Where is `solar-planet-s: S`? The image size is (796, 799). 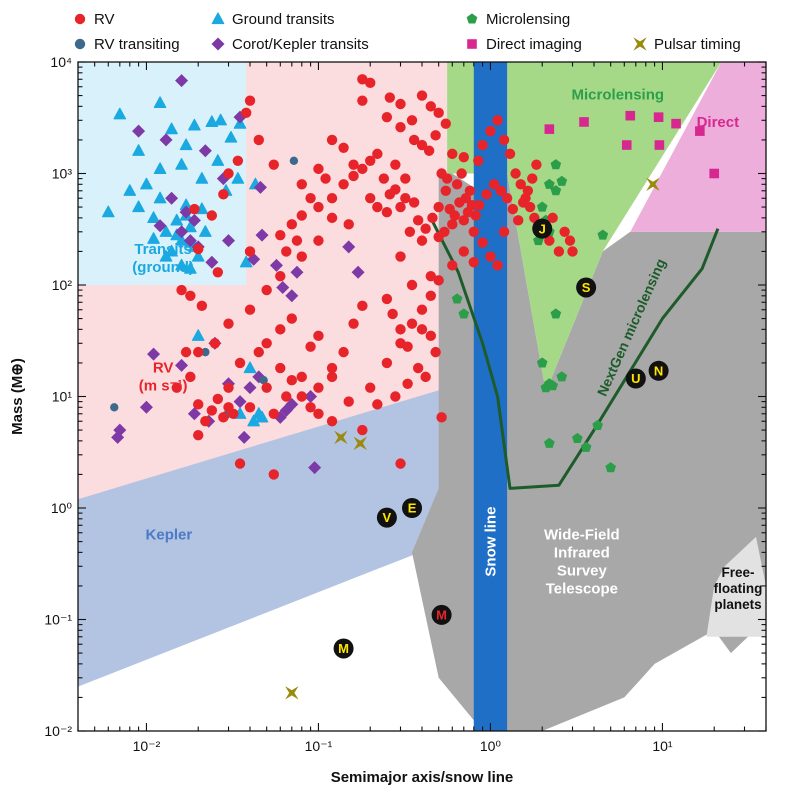 solar-planet-s: S is located at coordinates (586, 287).